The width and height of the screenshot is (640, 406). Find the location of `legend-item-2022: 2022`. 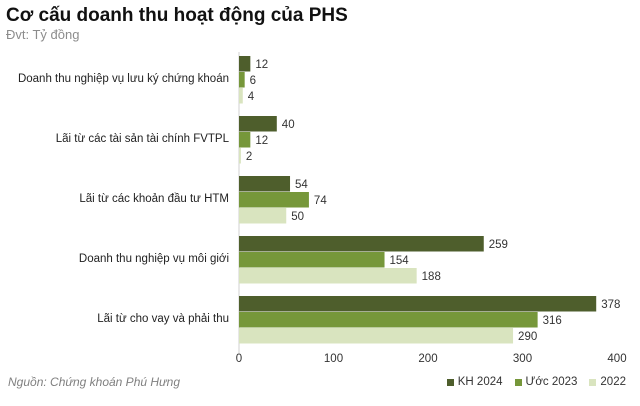

legend-item-2022: 2022 is located at coordinates (607, 382).